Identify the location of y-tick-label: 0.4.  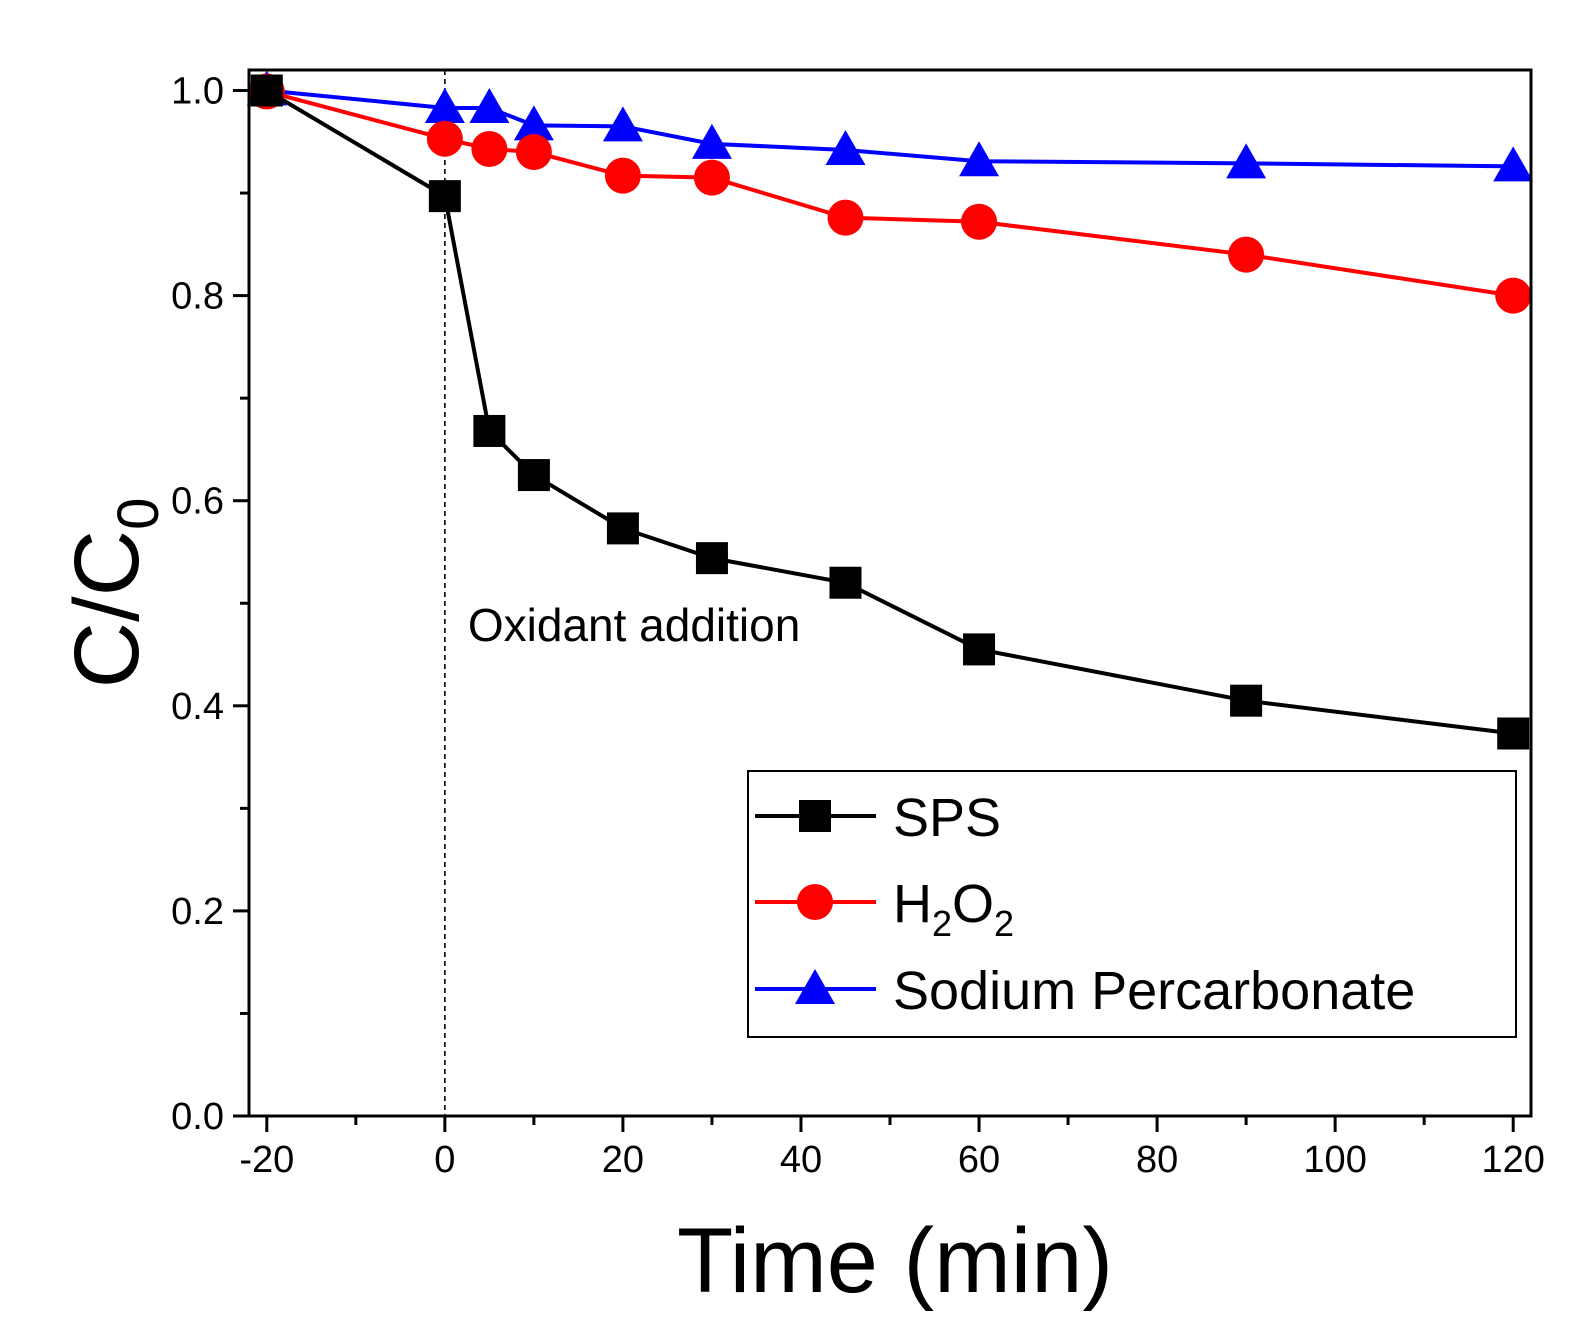
(197, 707).